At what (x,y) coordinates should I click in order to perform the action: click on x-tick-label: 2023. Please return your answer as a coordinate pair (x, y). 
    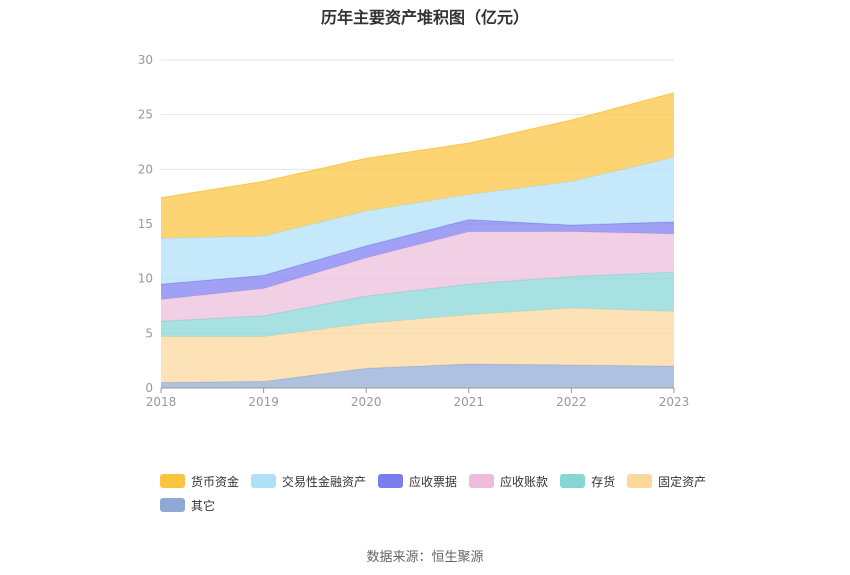
    Looking at the image, I should click on (674, 402).